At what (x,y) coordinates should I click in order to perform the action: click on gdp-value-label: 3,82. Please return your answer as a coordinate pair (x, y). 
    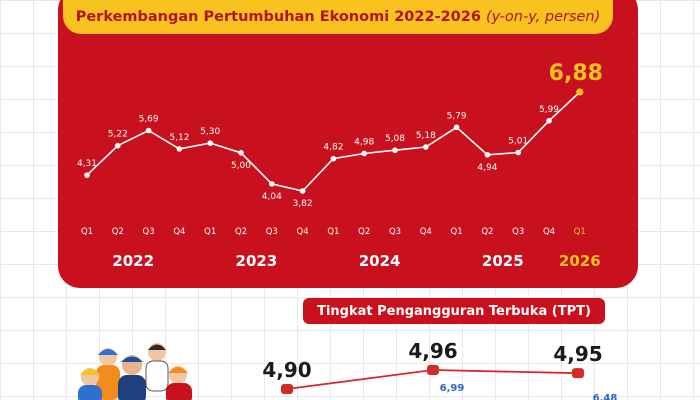
    Looking at the image, I should click on (303, 204).